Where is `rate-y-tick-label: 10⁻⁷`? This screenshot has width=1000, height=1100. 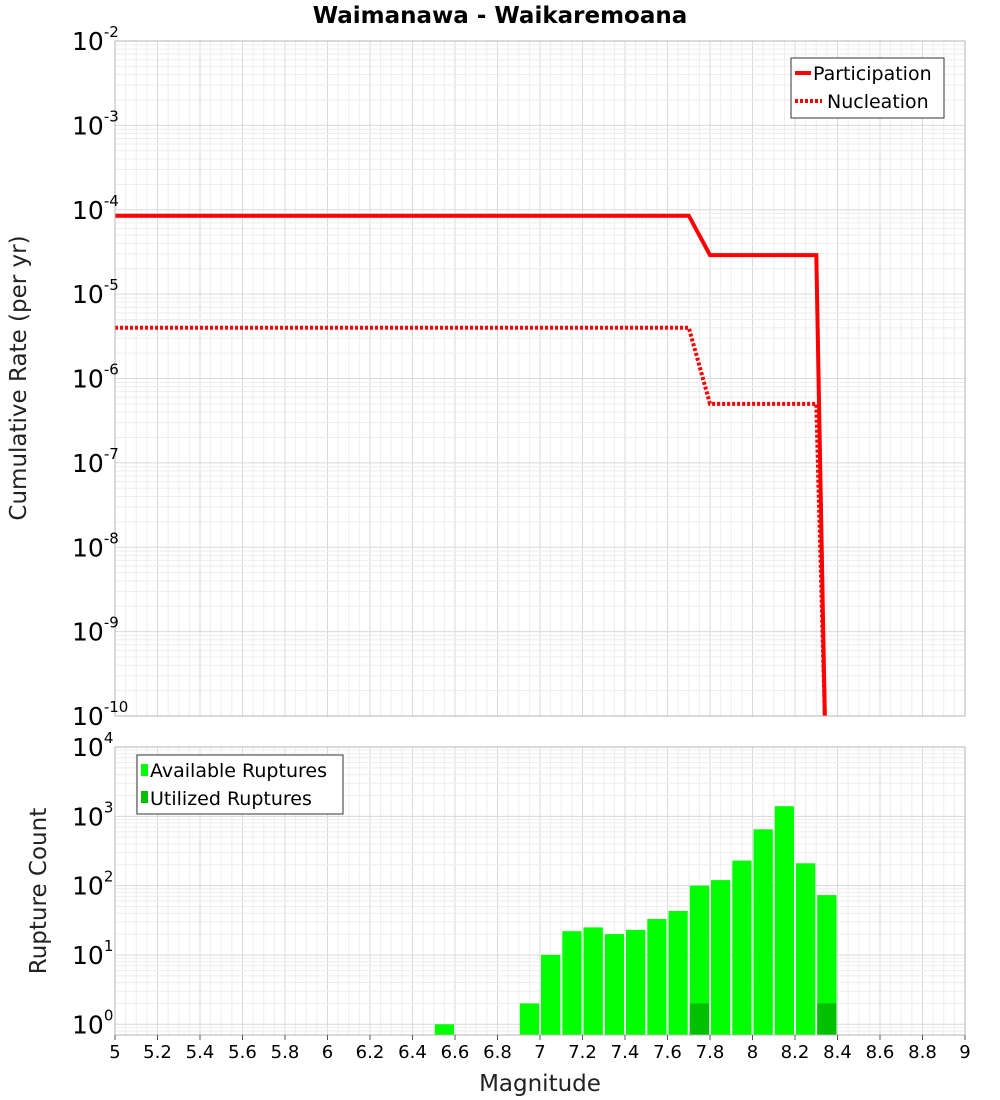
rate-y-tick-label: 10⁻⁷ is located at coordinates (95, 461).